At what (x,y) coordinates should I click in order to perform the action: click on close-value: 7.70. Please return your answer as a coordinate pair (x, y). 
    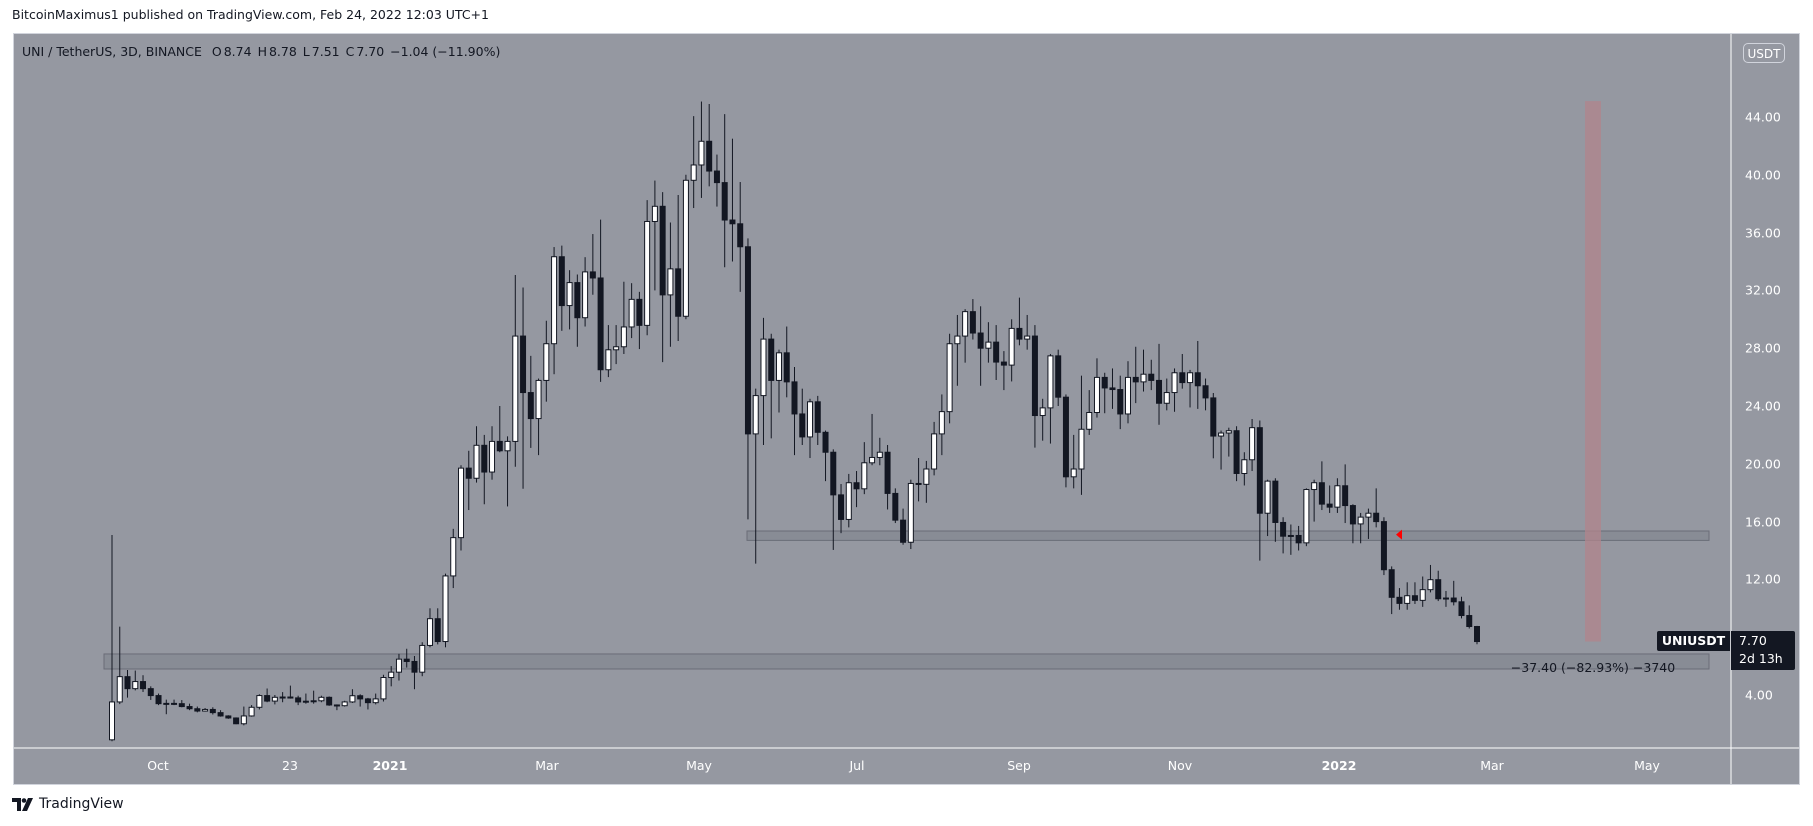
    Looking at the image, I should click on (370, 51).